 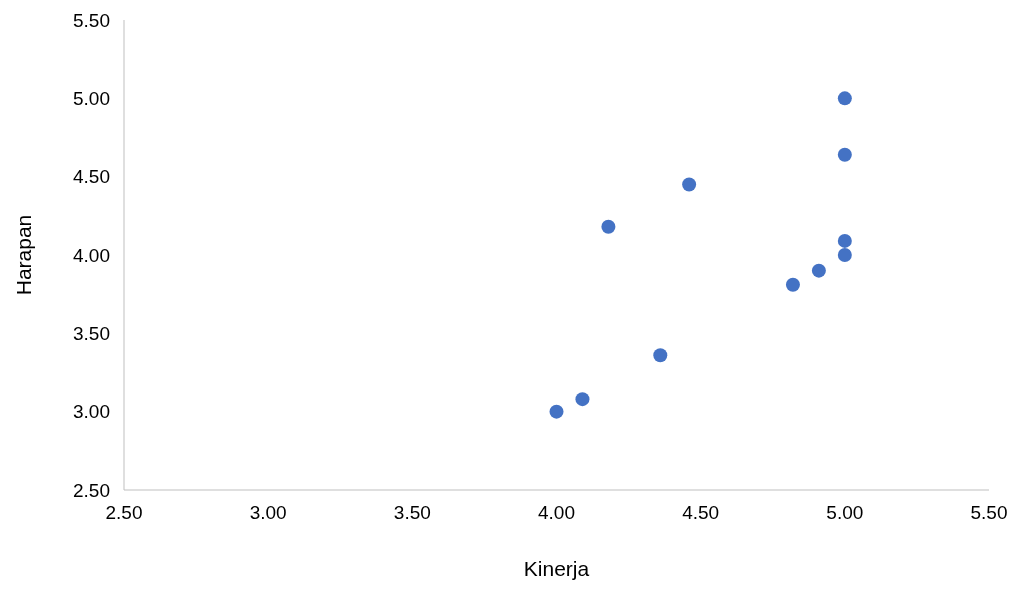 What do you see at coordinates (91, 334) in the screenshot?
I see `y-tick-label: 3.50` at bounding box center [91, 334].